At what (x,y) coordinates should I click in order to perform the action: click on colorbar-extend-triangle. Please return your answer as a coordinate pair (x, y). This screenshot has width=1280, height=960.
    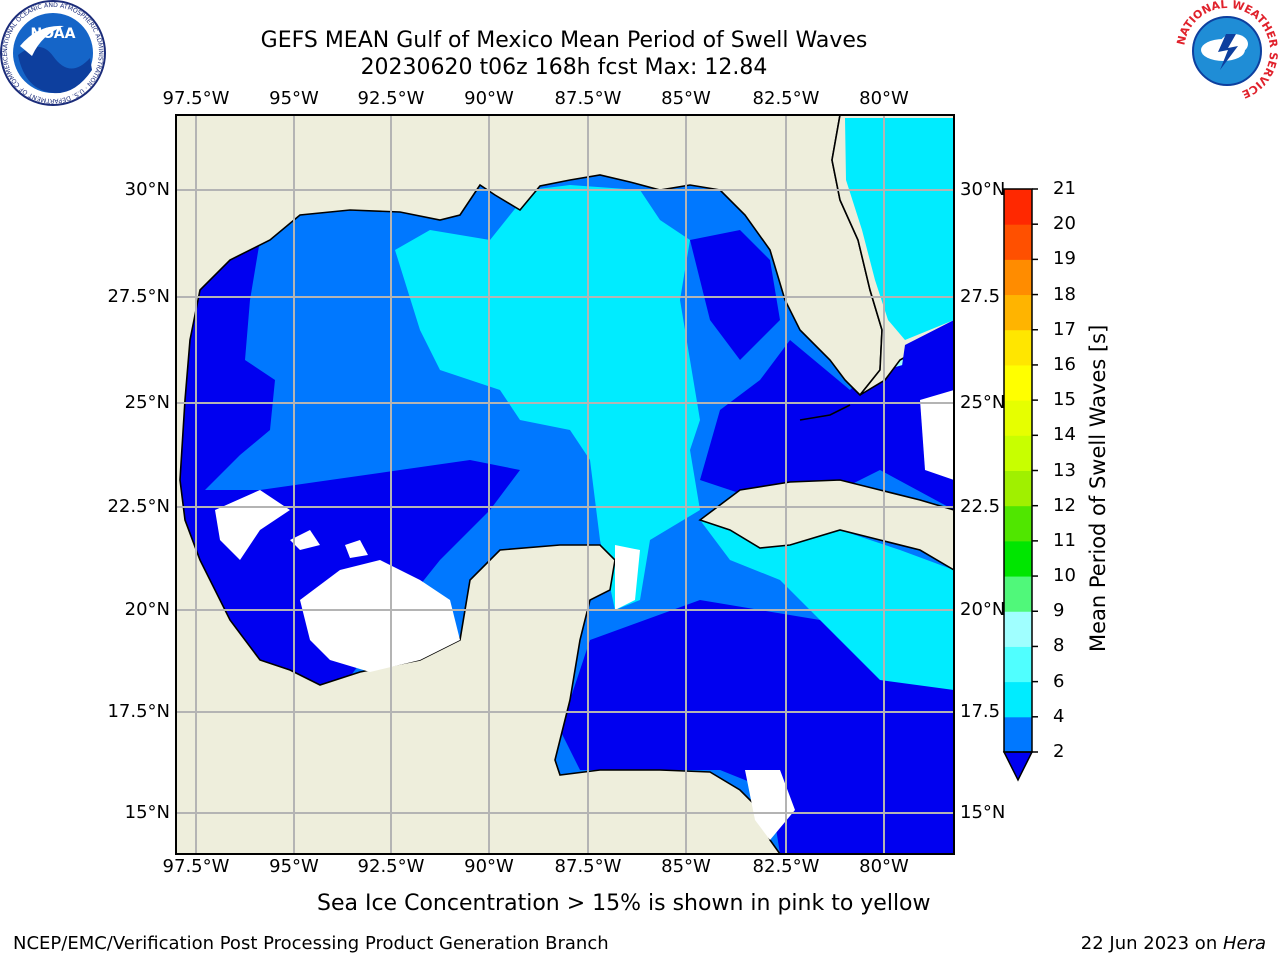
    Looking at the image, I should click on (1018, 766).